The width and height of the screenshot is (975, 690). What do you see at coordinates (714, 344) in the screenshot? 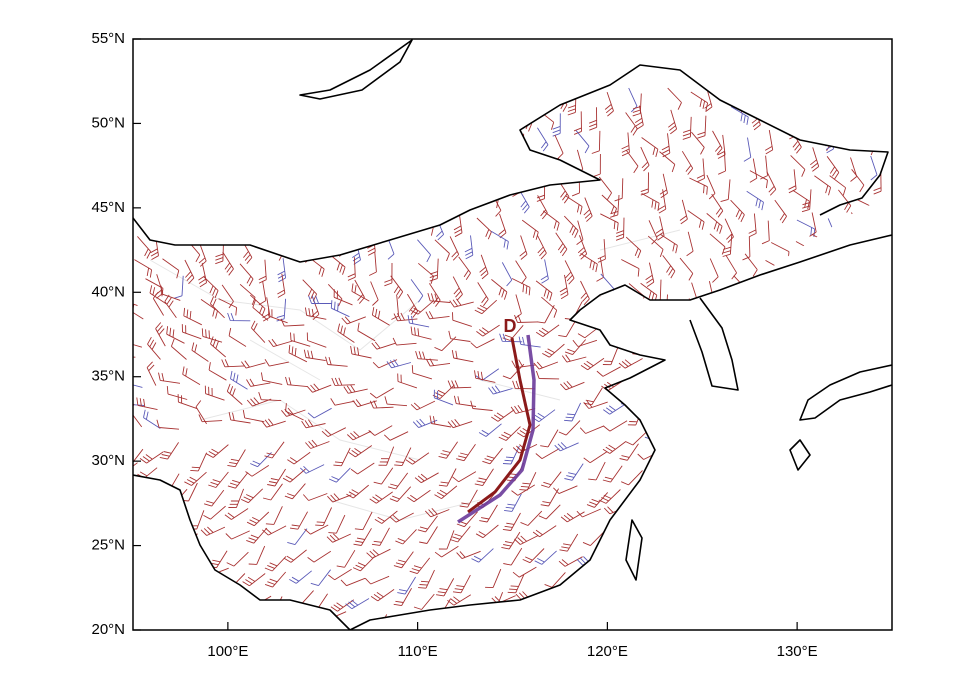
I see `korea` at bounding box center [714, 344].